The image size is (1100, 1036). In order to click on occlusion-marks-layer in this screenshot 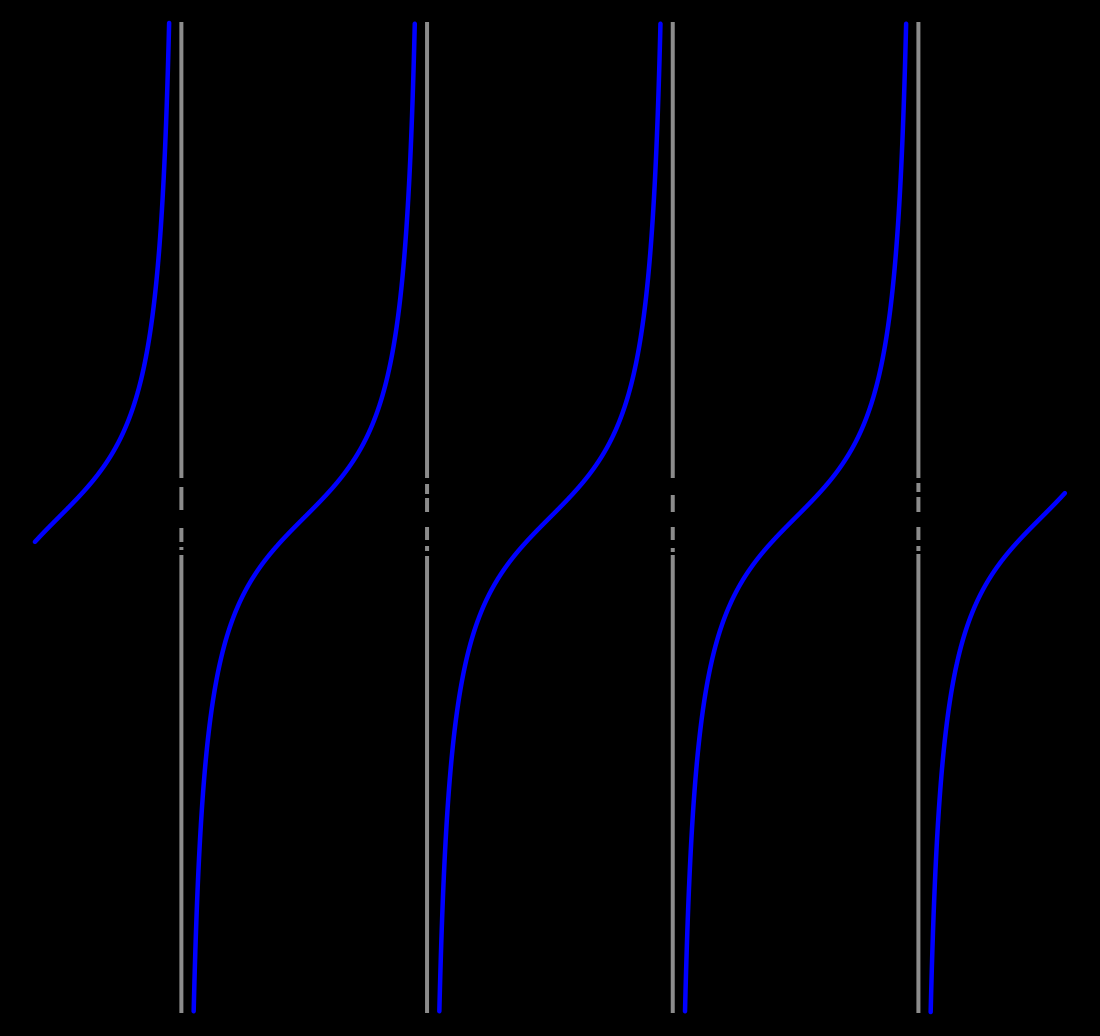, I will do `click(549, 517)`.